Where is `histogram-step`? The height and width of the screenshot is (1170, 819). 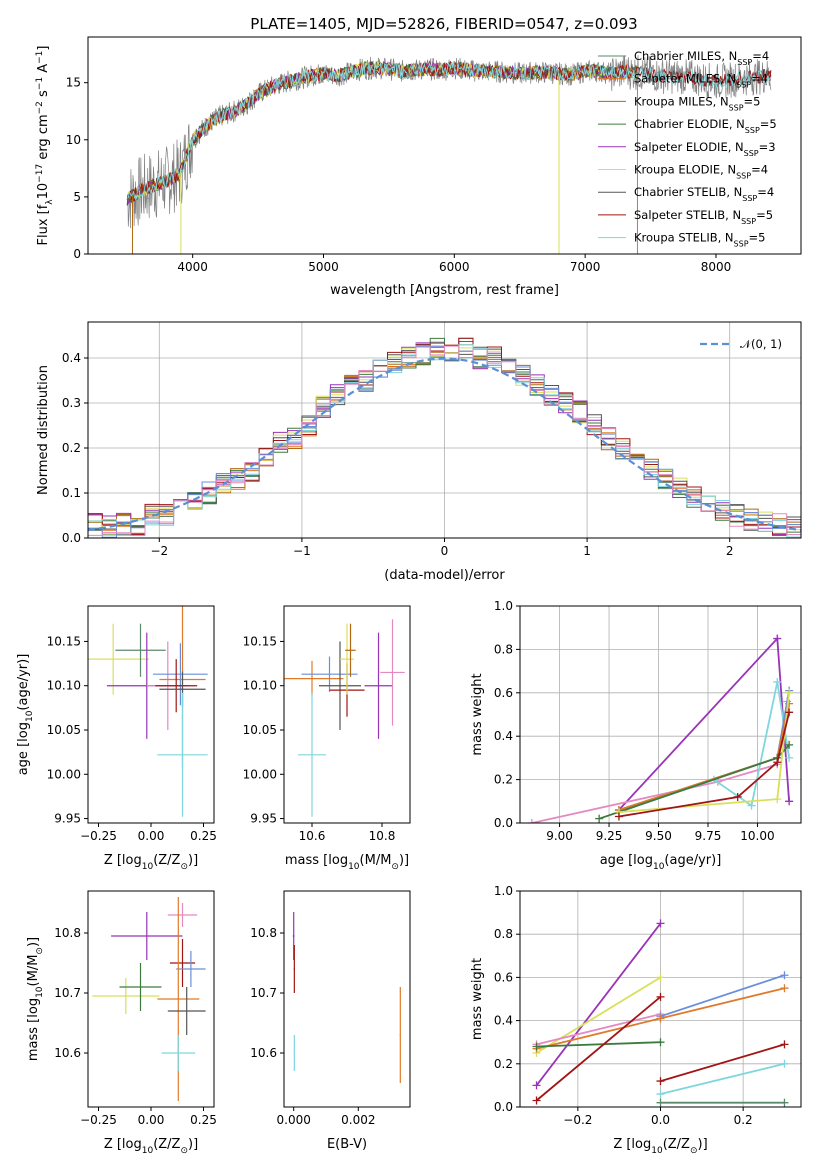 histogram-step is located at coordinates (444, 441).